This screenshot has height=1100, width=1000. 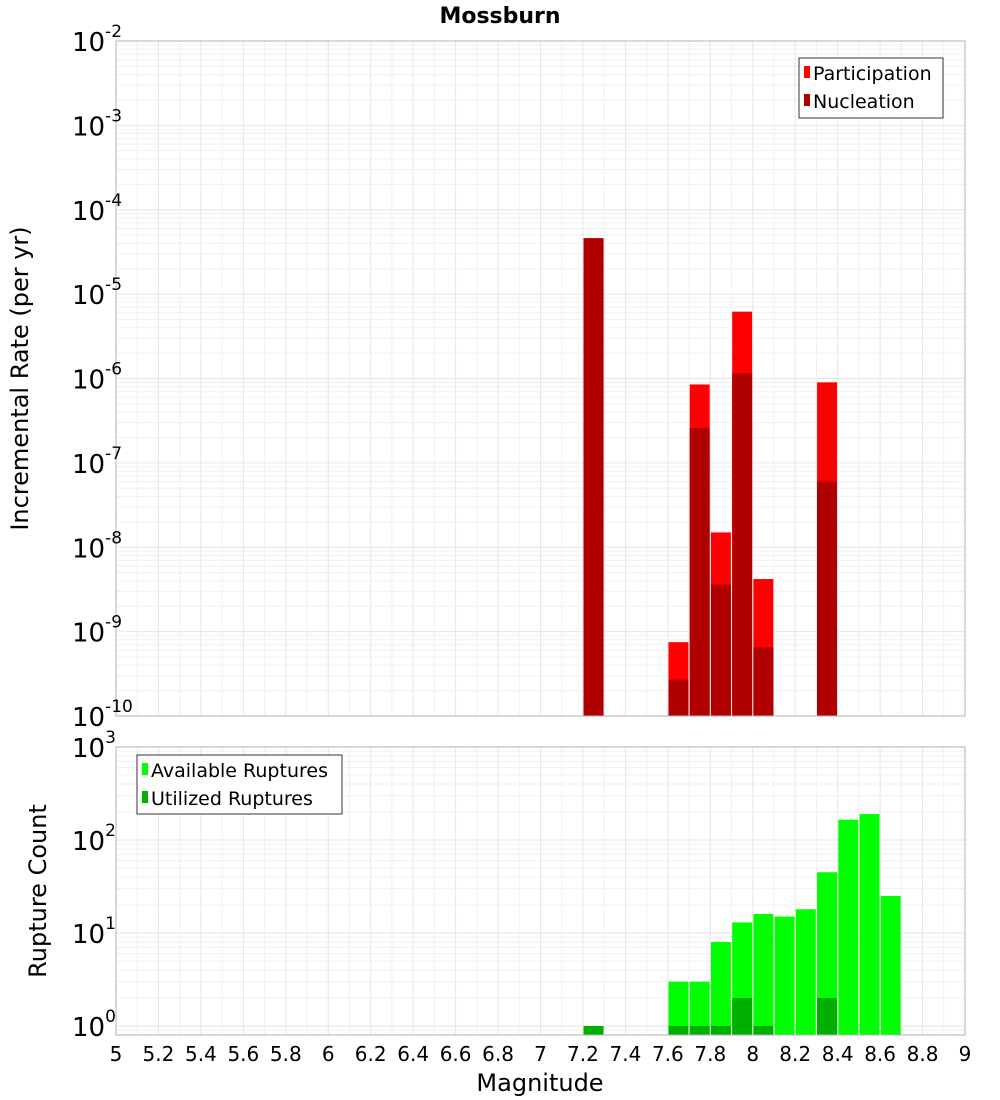 I want to click on top-y-tick-label: 10⁻¹⁰, so click(x=102, y=715).